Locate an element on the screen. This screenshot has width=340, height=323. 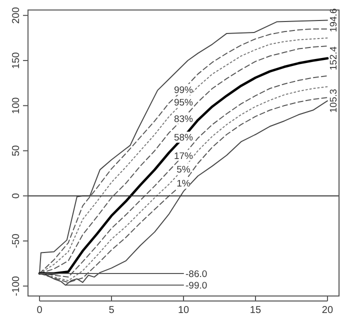
data-label: 152.4 is located at coordinates (334, 58).